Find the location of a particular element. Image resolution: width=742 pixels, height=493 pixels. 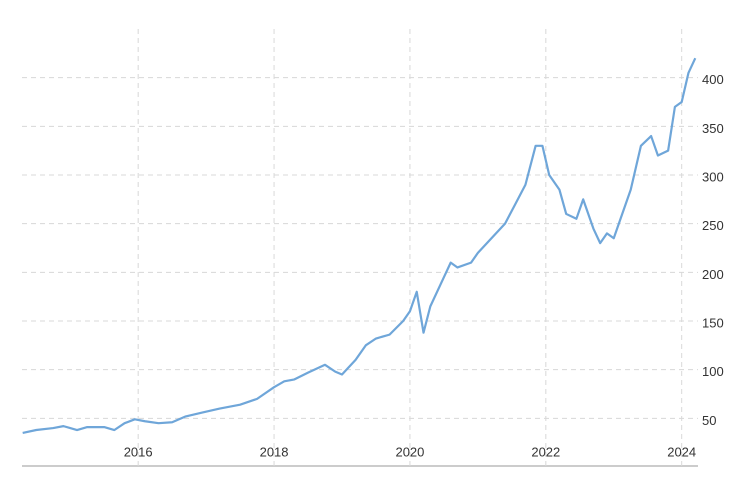

y-tick-label: 150 is located at coordinates (713, 322).